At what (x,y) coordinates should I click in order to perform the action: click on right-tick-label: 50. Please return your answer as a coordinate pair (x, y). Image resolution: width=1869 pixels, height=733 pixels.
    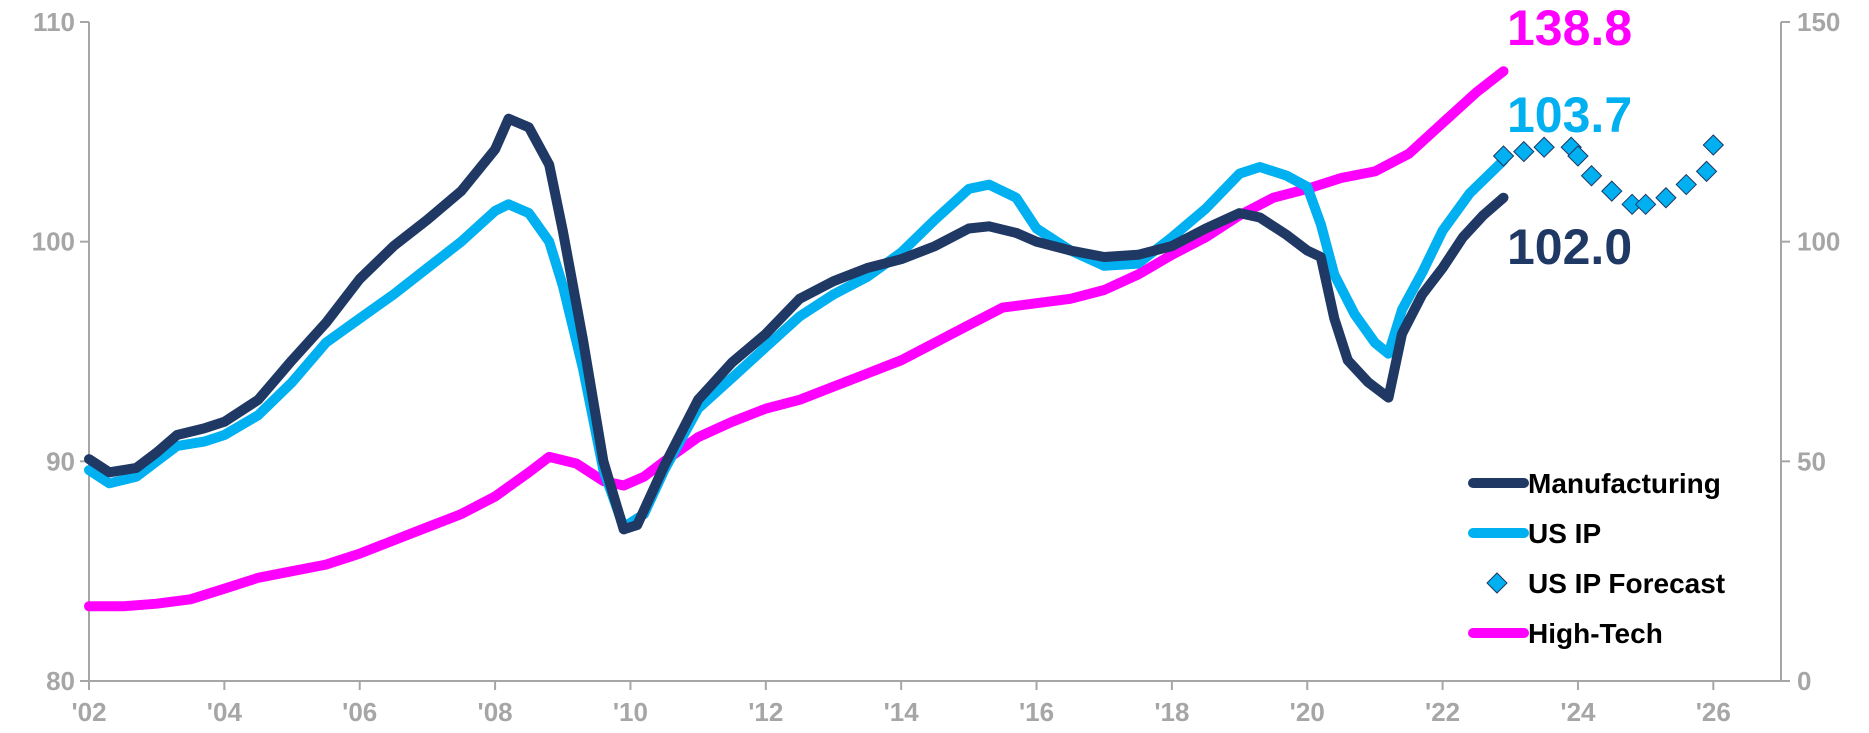
    Looking at the image, I should click on (1811, 461).